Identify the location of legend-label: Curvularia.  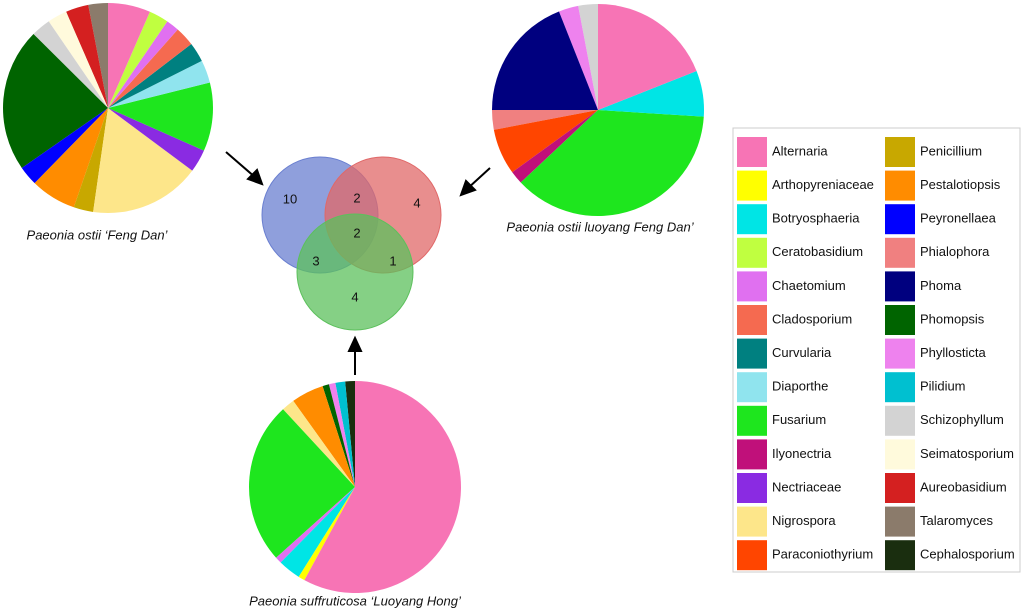
(802, 352).